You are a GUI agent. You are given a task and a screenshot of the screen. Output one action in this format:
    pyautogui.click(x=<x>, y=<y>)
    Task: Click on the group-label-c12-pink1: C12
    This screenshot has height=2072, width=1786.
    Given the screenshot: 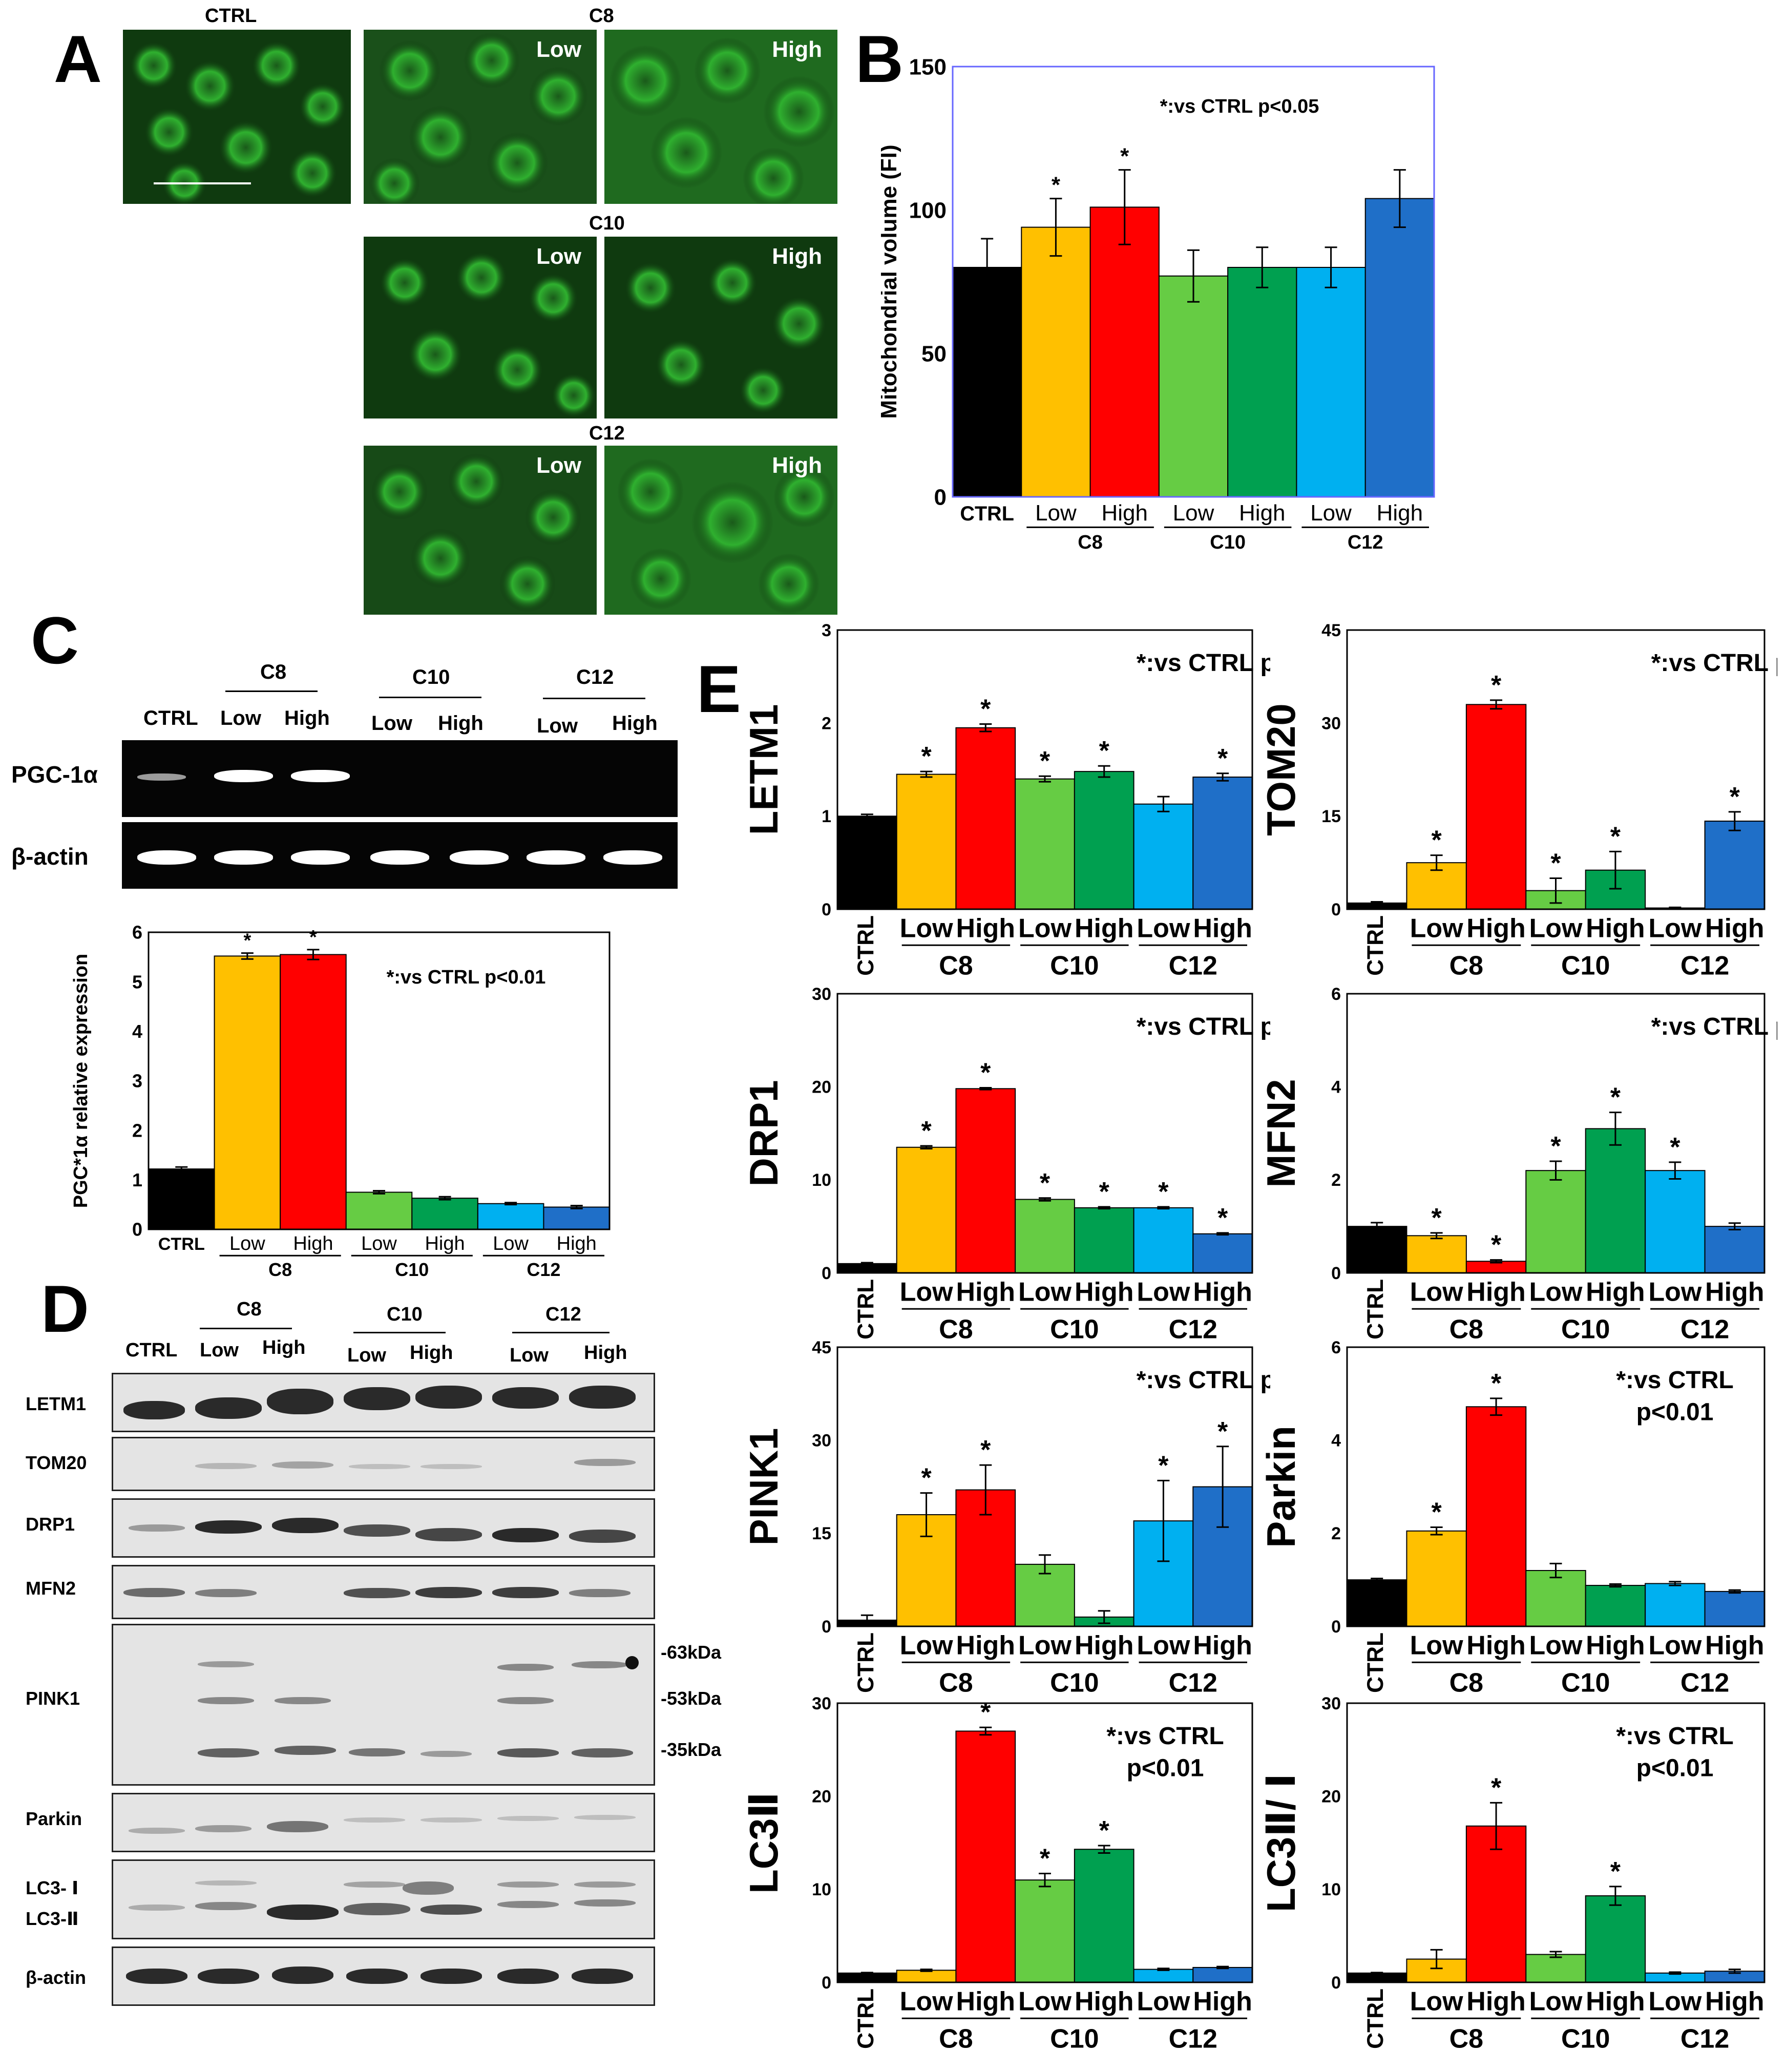 What is the action you would take?
    pyautogui.click(x=1193, y=1683)
    